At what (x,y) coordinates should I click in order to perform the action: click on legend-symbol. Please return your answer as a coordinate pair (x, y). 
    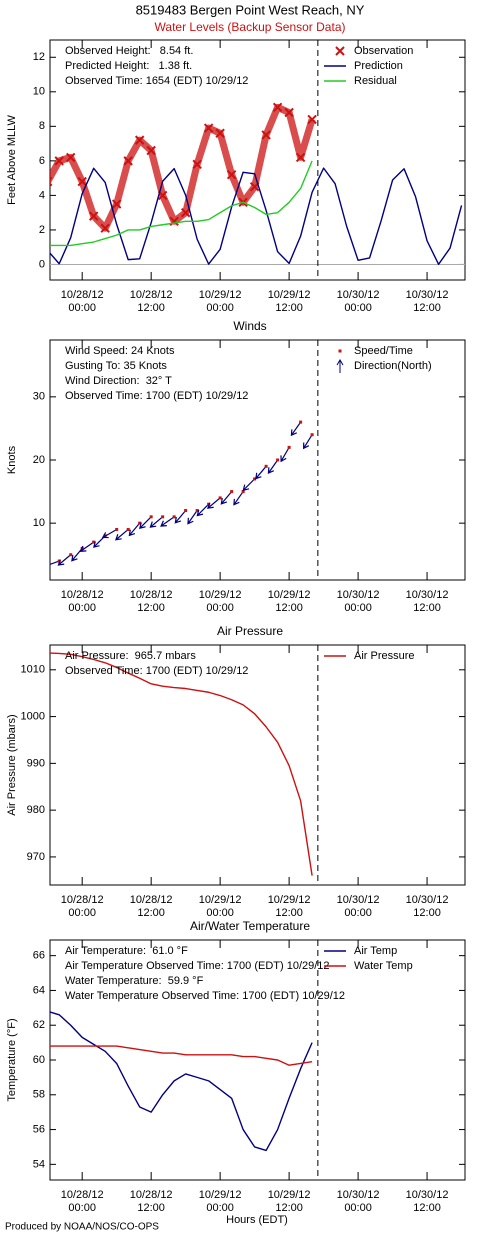
    Looking at the image, I should click on (340, 366).